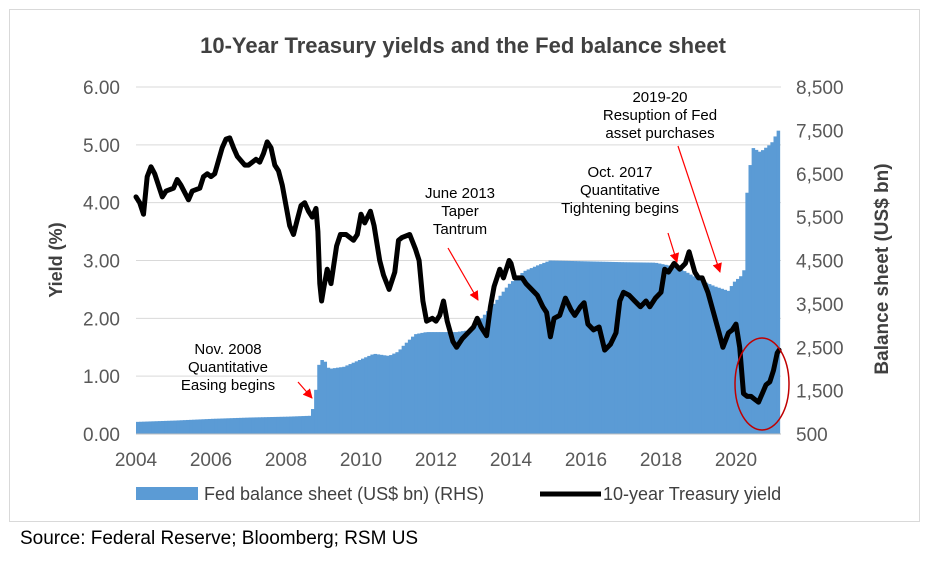 The width and height of the screenshot is (929, 565). Describe the element at coordinates (820, 88) in the screenshot. I see `right-tick-label: 8,500` at that location.